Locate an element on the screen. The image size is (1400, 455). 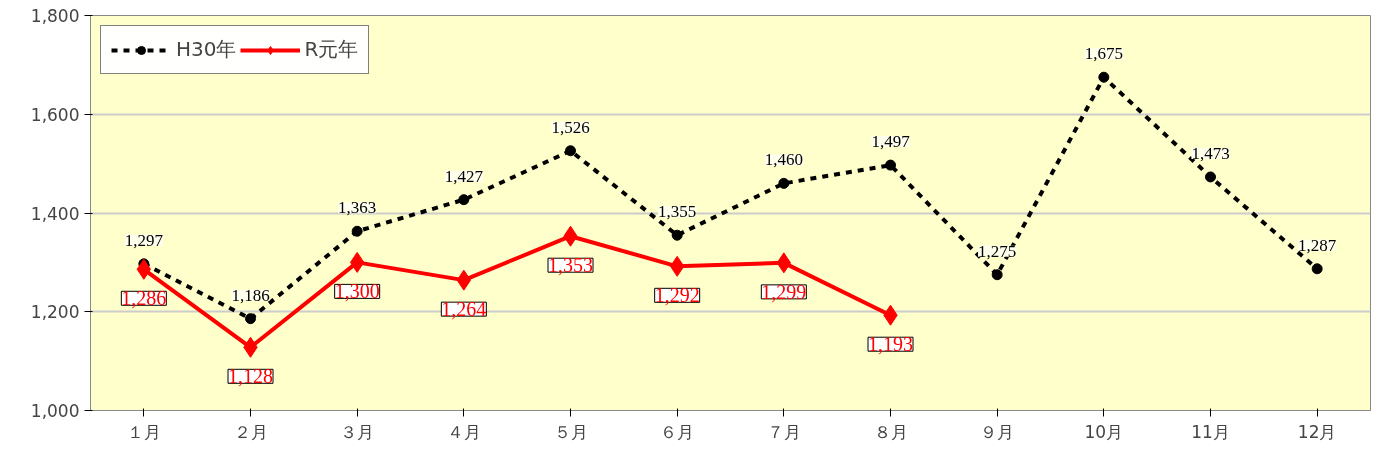
data-label: 1,292 is located at coordinates (677, 295).